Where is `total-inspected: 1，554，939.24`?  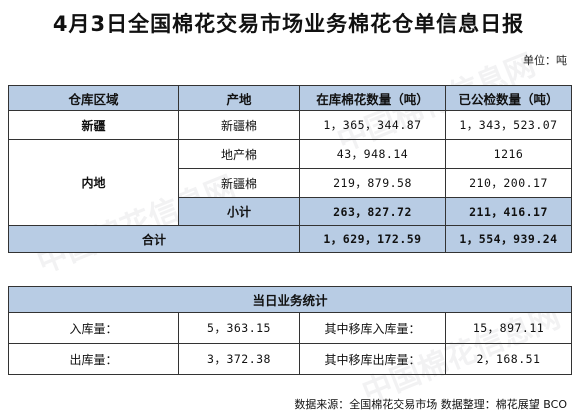
total-inspected: 1，554，939.24 is located at coordinates (508, 239).